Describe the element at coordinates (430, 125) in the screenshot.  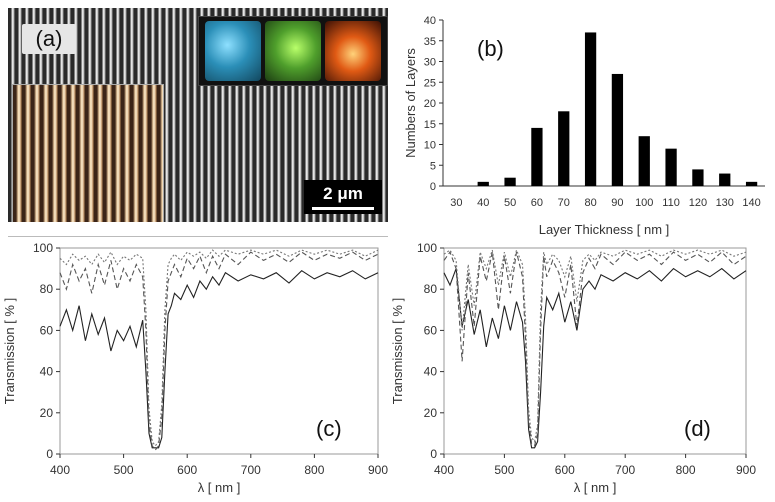
I see `y-tick-label: 15` at that location.